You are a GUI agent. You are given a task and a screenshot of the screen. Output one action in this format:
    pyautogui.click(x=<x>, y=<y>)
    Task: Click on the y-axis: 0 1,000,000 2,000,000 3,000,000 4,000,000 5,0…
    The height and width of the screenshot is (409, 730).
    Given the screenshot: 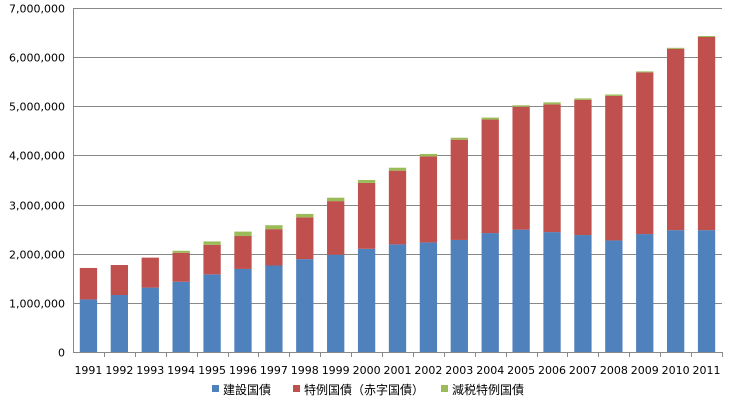 What is the action you would take?
    pyautogui.click(x=41, y=181)
    